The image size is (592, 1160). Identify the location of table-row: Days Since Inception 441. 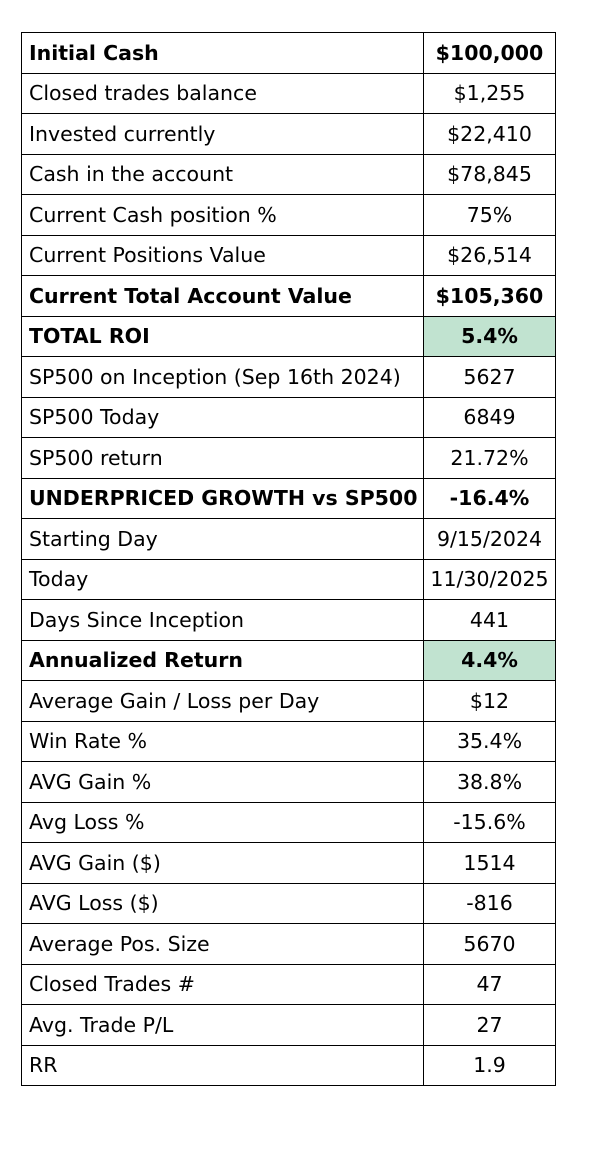
(288, 620).